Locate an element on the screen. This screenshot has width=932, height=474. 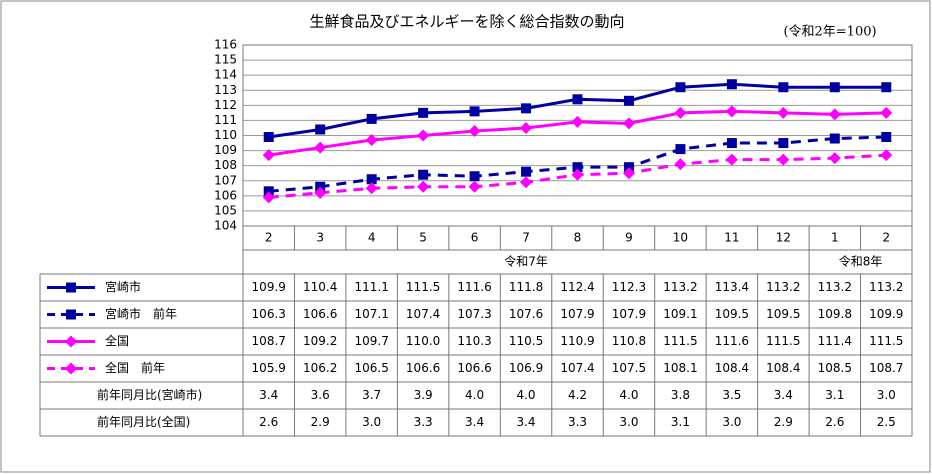
x-tick-label: 2 is located at coordinates (269, 238).